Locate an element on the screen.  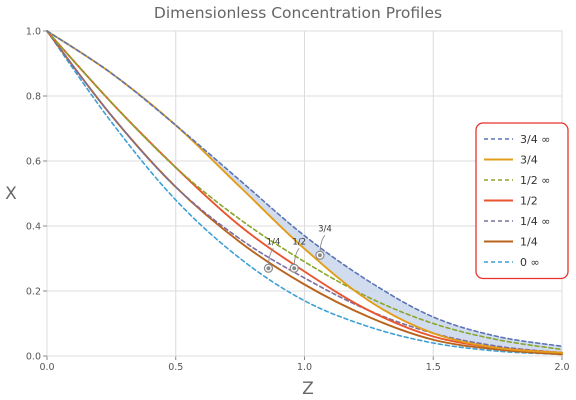
chart-title: Dimensionless Concentration Profiles is located at coordinates (298, 13).